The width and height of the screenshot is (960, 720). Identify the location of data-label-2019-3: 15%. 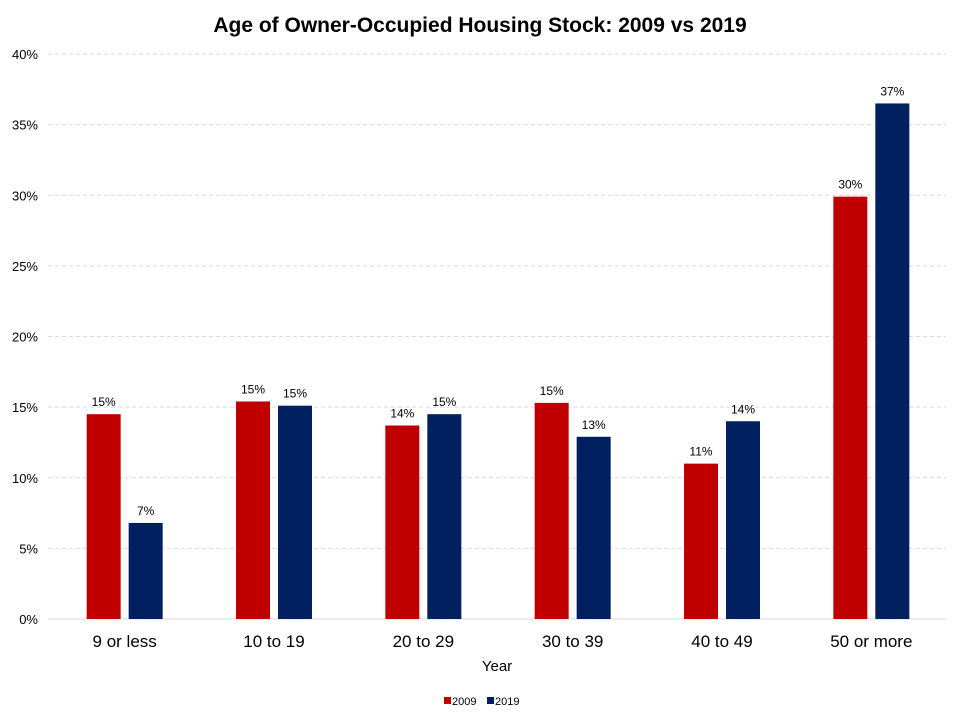
(444, 402).